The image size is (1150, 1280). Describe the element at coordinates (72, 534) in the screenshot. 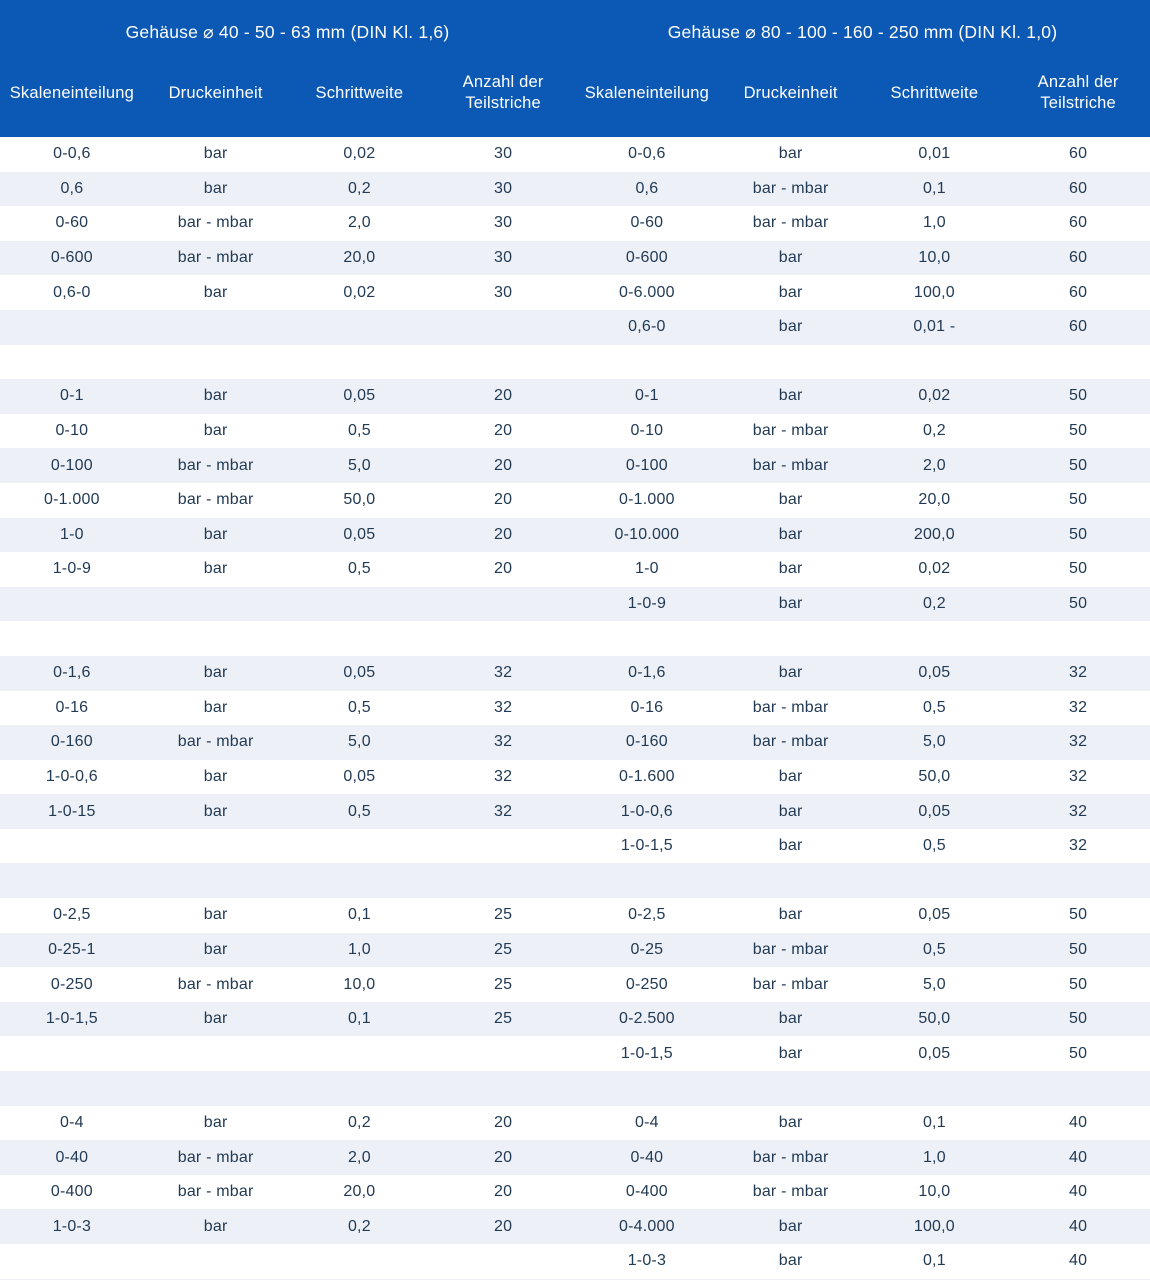

I see `table-cell: 1-0` at that location.